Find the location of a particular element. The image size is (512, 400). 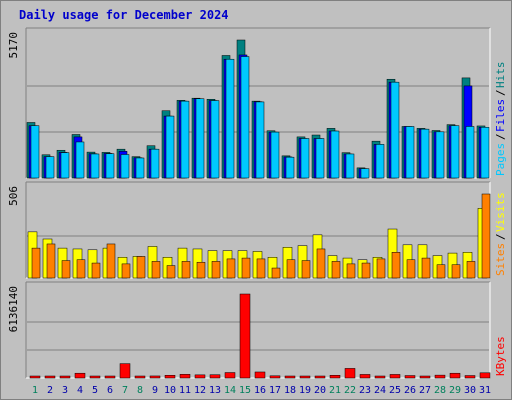

x-tick-label-day-13: 13 is located at coordinates (215, 390).